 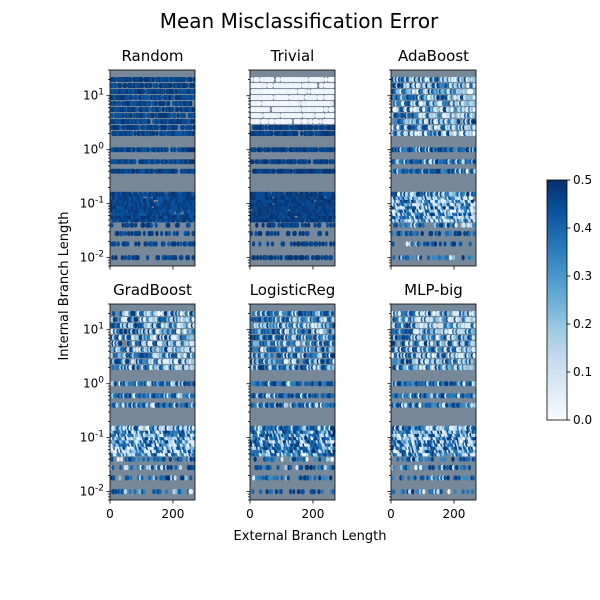 I want to click on panel-title: LogisticReg, so click(x=293, y=290).